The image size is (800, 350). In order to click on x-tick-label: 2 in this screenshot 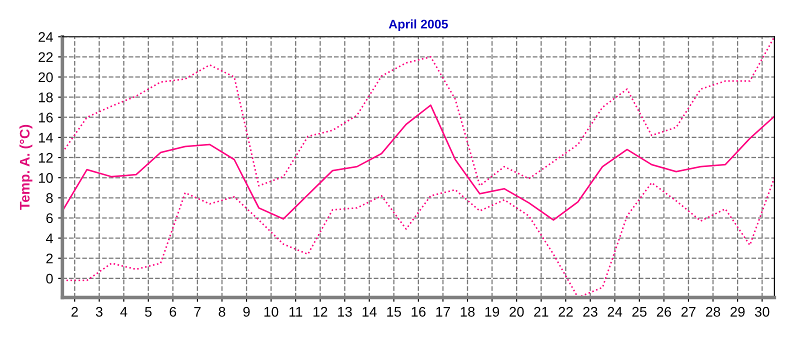, I will do `click(75, 311)`.